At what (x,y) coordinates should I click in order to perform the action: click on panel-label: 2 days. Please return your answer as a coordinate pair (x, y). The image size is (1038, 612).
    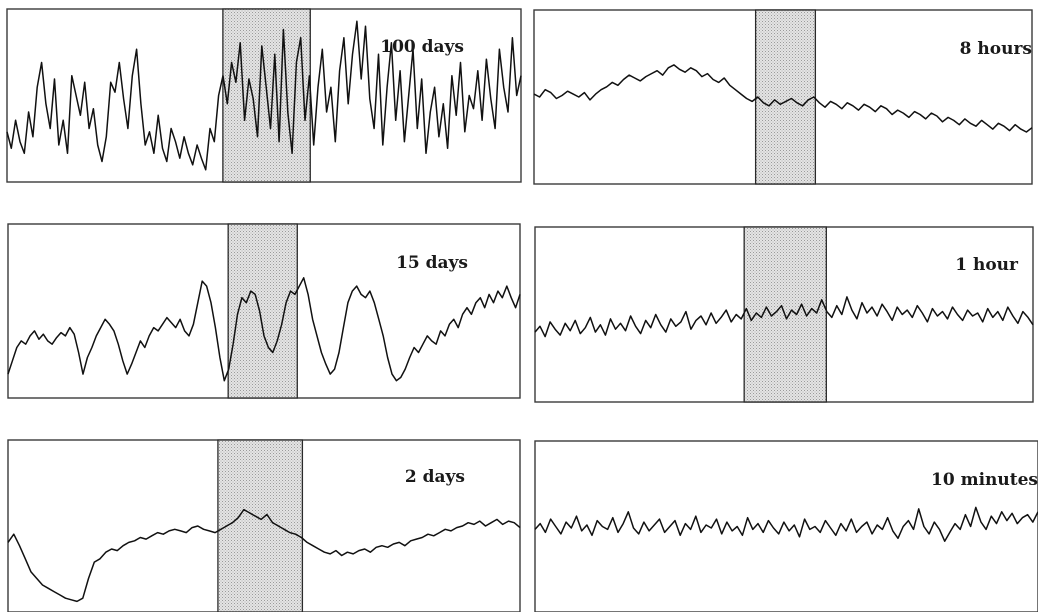
    Looking at the image, I should click on (435, 477).